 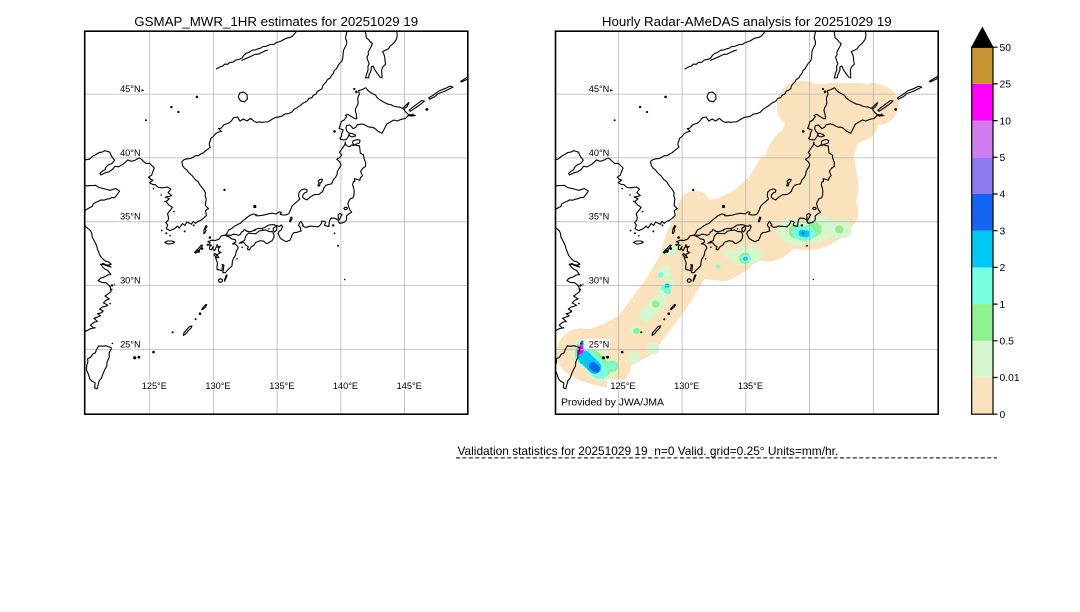 I want to click on svg-text: 4, so click(x=1003, y=195).